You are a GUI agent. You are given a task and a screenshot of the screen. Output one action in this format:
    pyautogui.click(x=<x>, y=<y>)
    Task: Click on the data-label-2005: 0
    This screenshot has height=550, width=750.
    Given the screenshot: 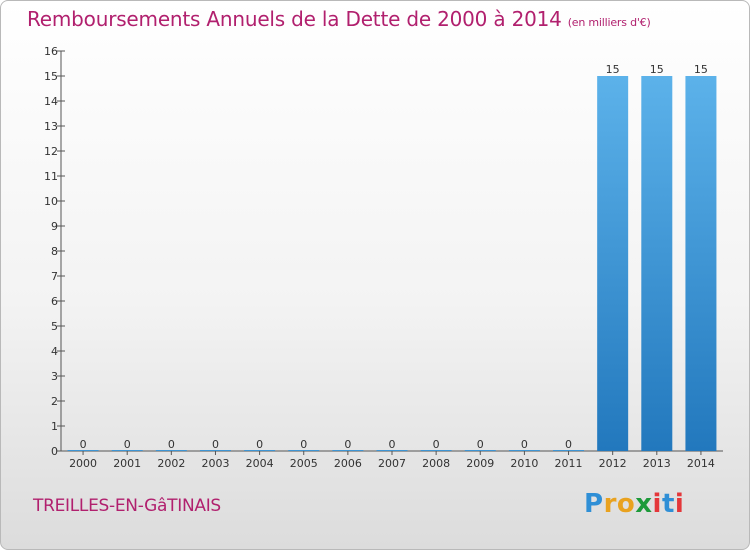 What is the action you would take?
    pyautogui.click(x=303, y=444)
    